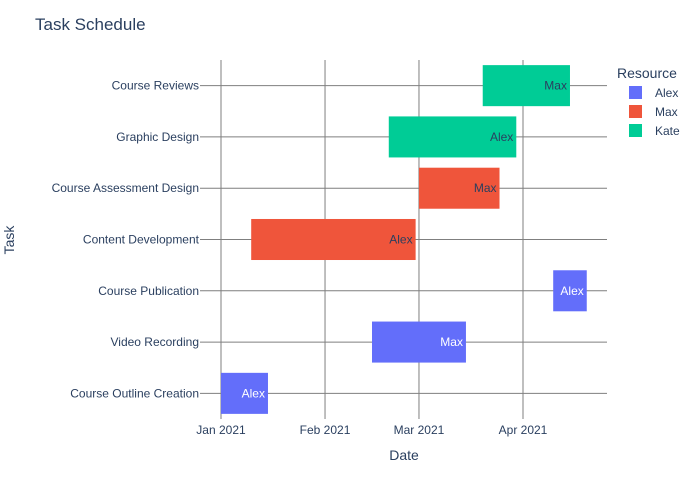 The image size is (700, 500). What do you see at coordinates (647, 73) in the screenshot?
I see `legend-title: Resource` at bounding box center [647, 73].